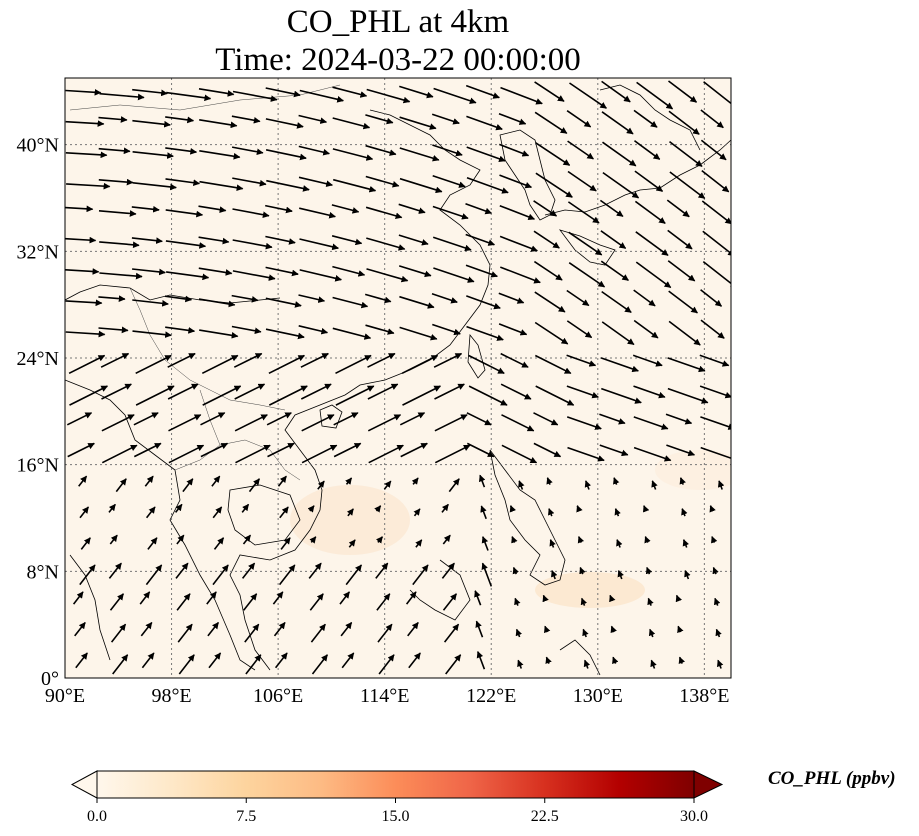  What do you see at coordinates (396, 816) in the screenshot?
I see `colorbar-tick-label: 15.0` at bounding box center [396, 816].